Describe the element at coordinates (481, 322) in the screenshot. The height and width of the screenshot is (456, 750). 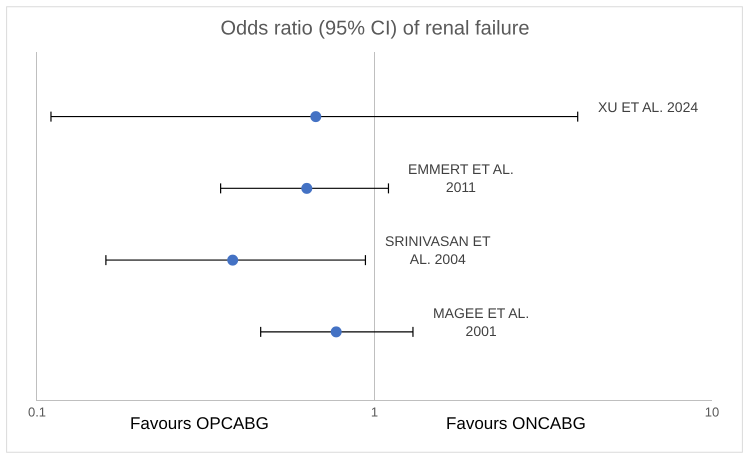
I see `y-tick-label: MAGEE ET AL. 2001` at that location.